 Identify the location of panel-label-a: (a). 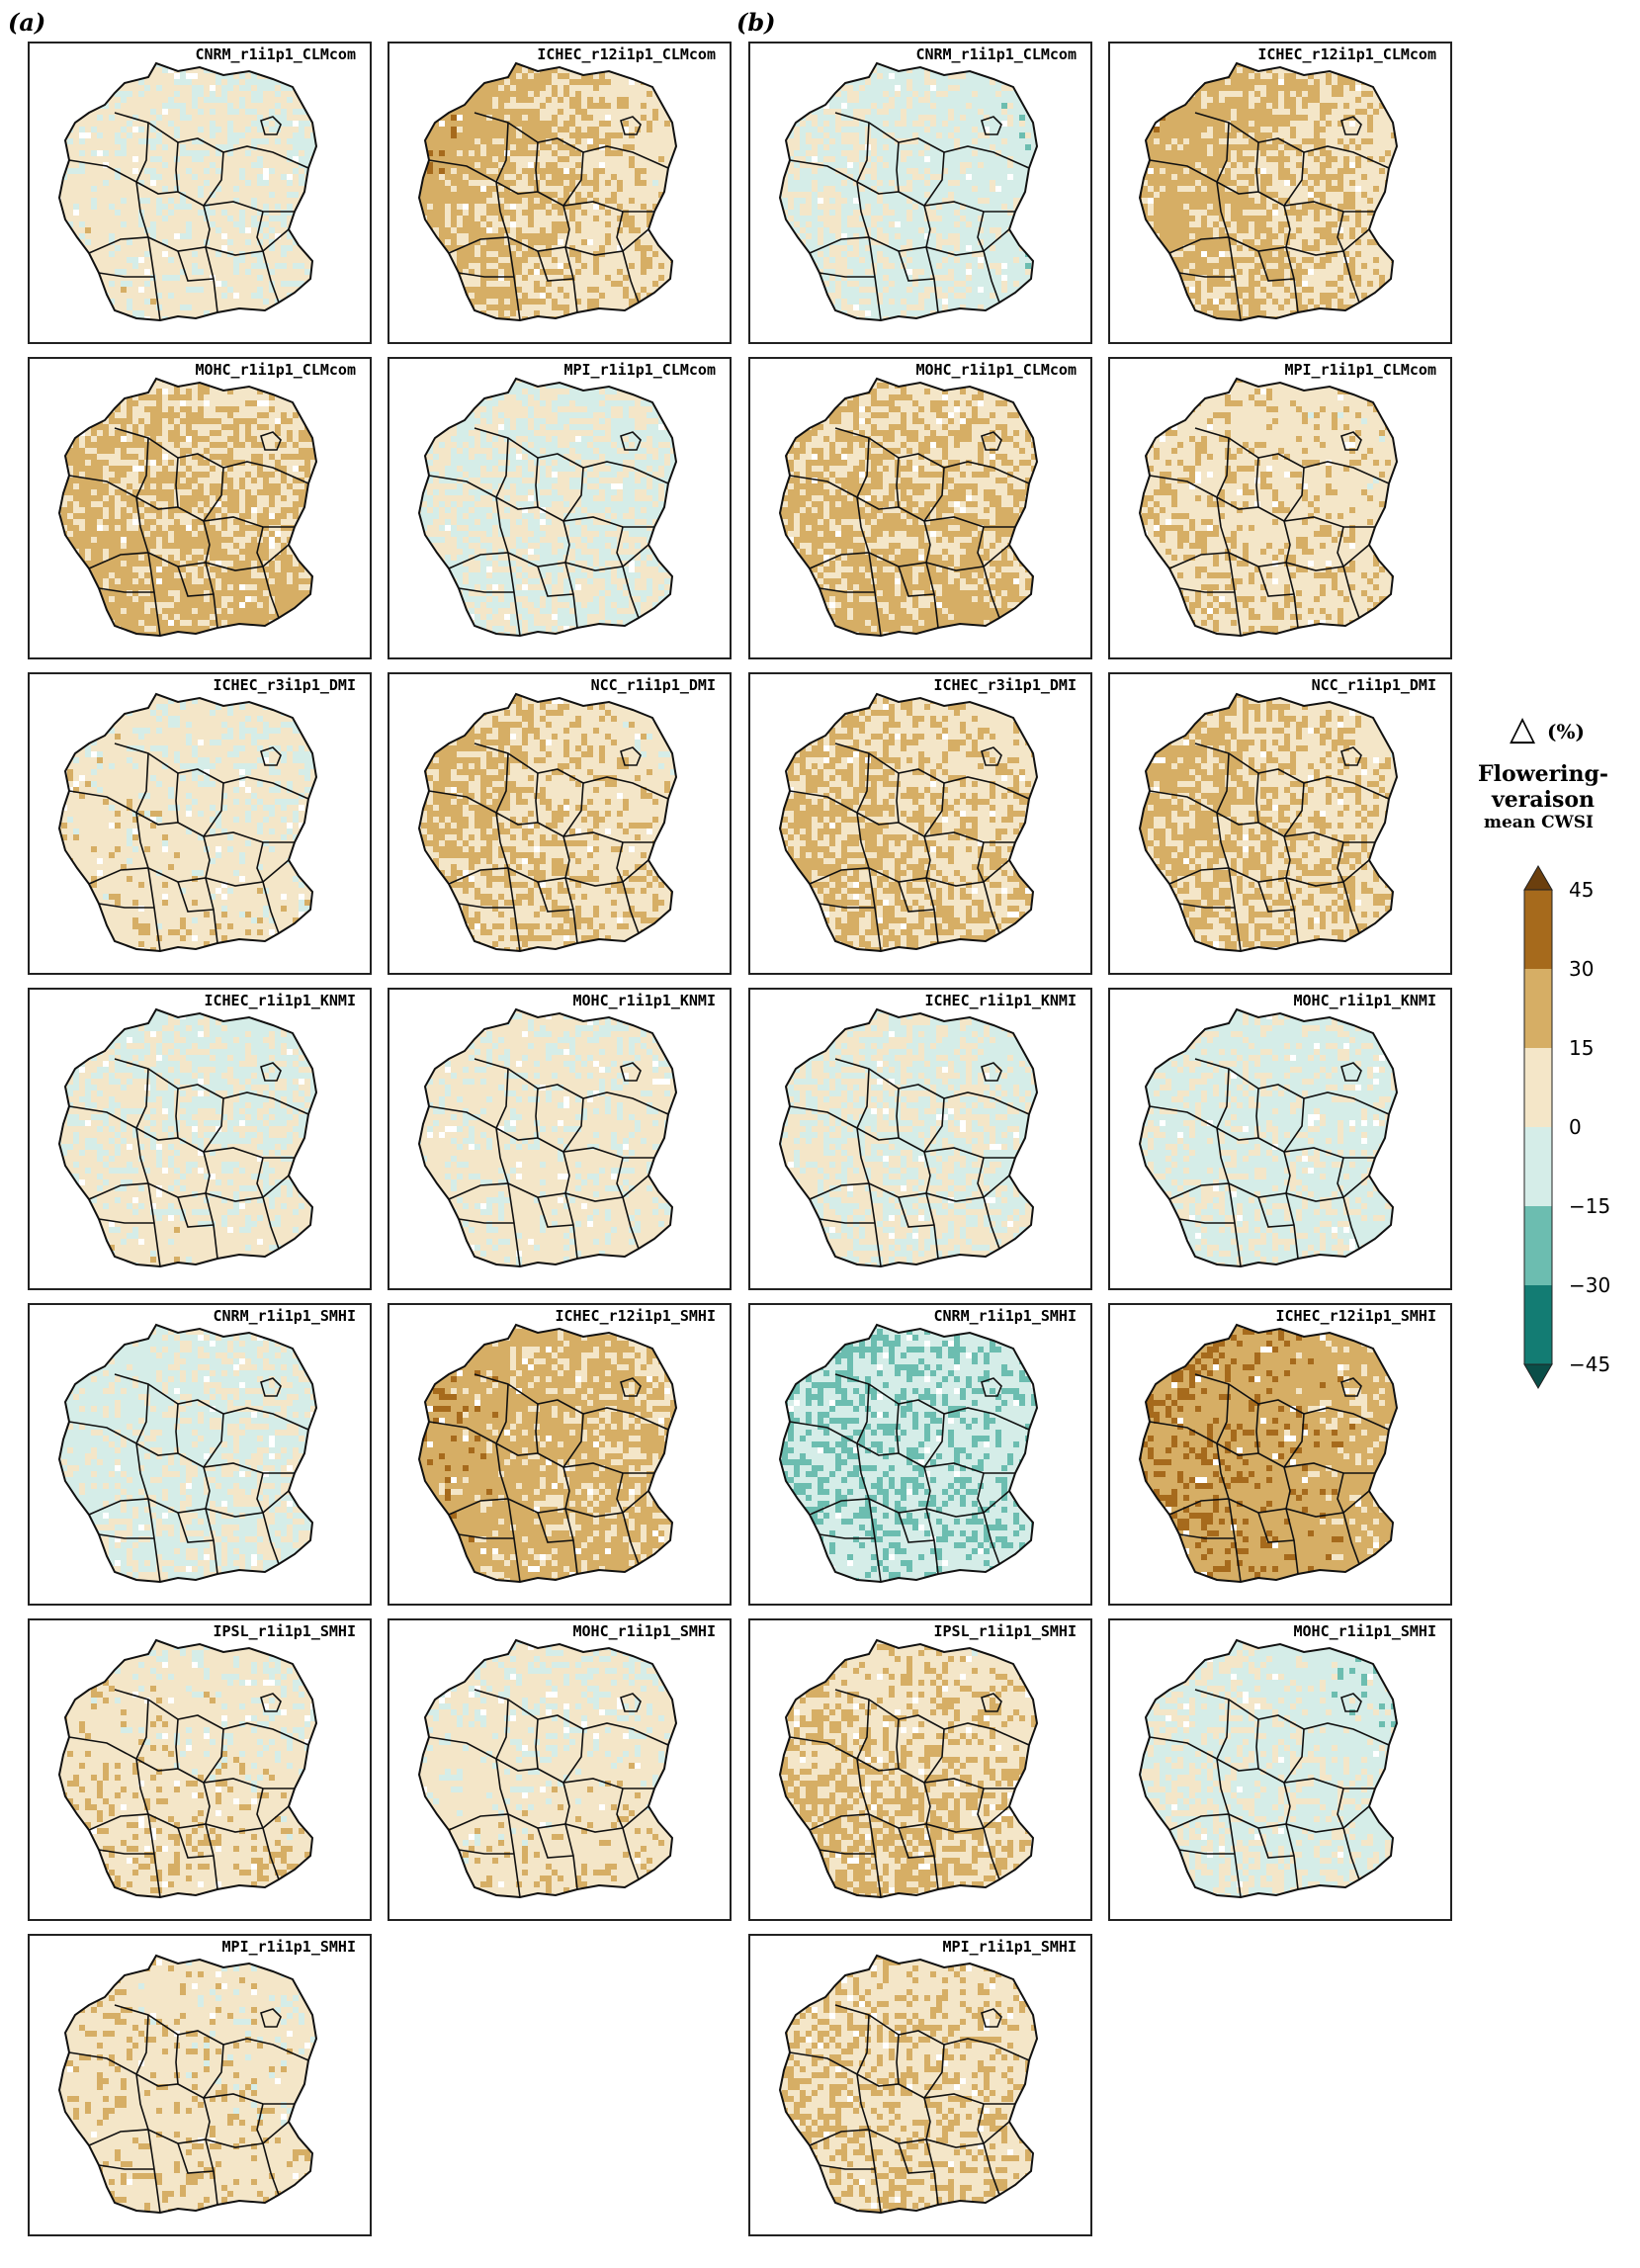
(26, 23).